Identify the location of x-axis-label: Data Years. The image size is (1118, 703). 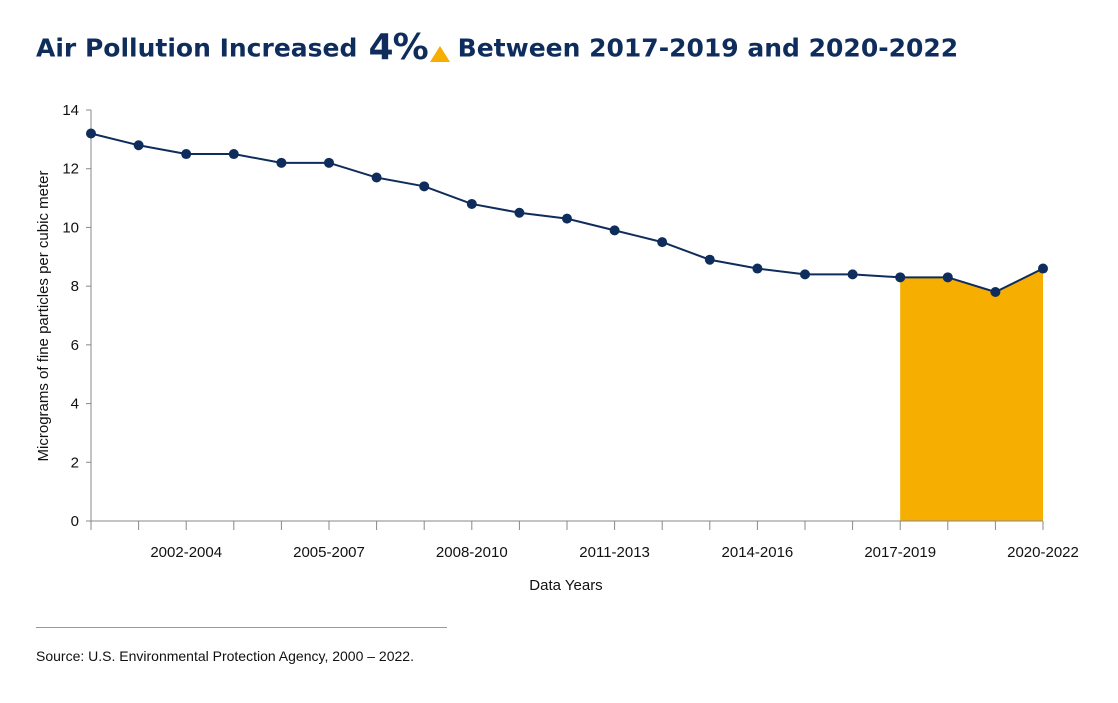
(565, 585).